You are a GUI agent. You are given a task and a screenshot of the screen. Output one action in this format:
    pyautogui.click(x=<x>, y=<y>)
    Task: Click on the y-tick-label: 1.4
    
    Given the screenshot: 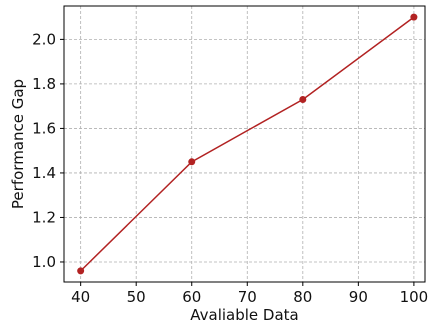 What is the action you would take?
    pyautogui.click(x=44, y=173)
    